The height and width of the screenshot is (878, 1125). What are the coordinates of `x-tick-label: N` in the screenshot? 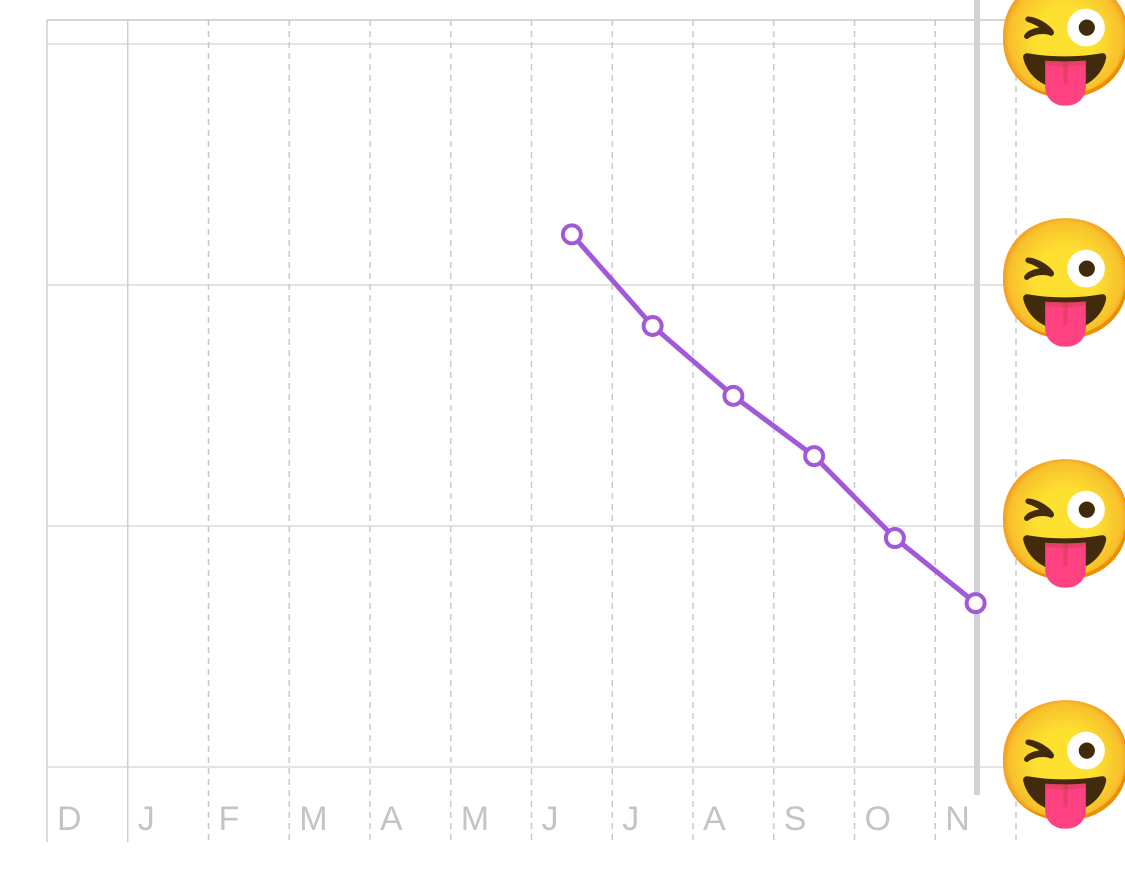 It's located at (957, 819).